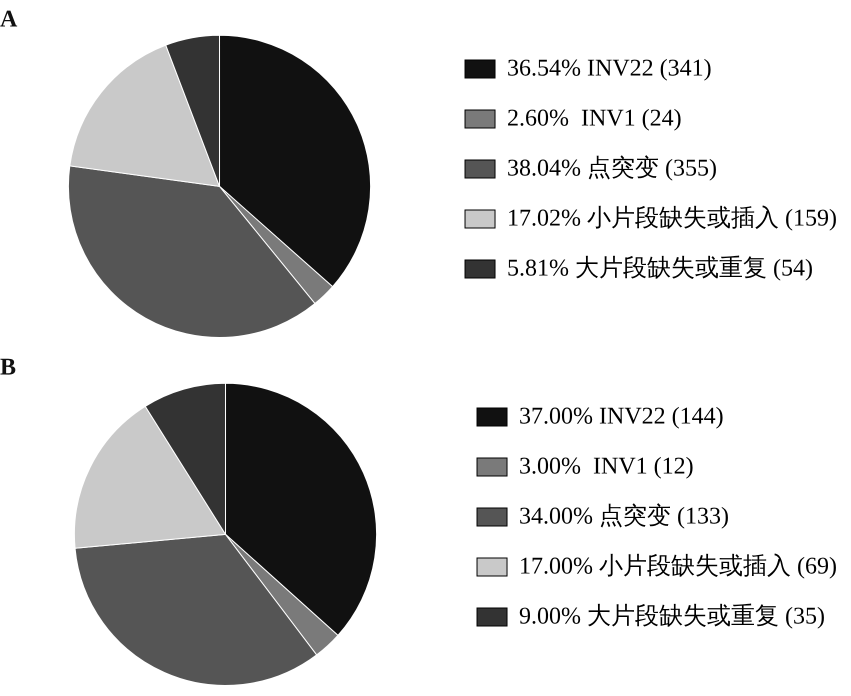 This screenshot has height=696, width=851. I want to click on legend-label: 17.02% 小片段缺失或插入 (159), so click(672, 218).